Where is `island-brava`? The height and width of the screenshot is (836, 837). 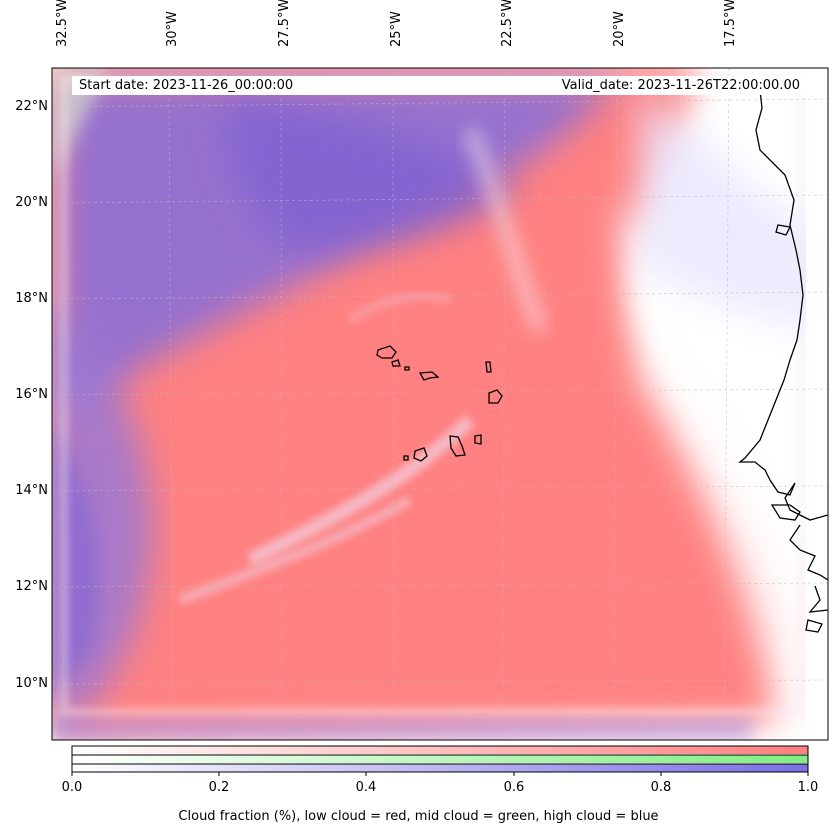
island-brava is located at coordinates (406, 458).